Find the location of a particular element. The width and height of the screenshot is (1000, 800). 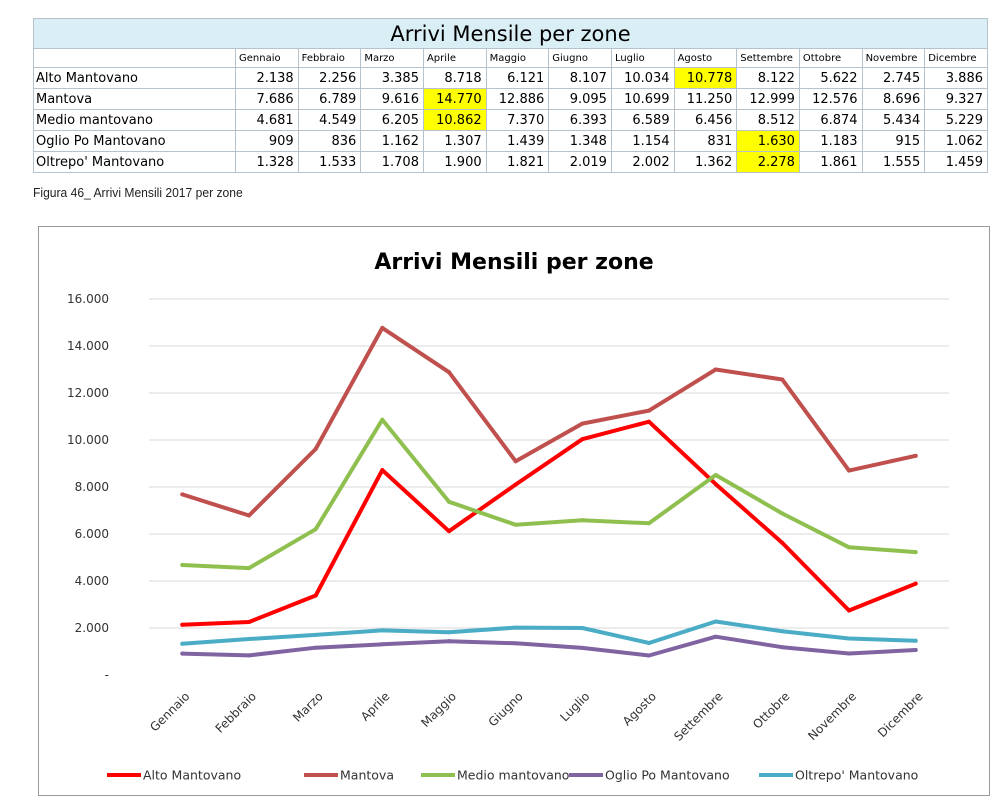

x-tick-label: Settembre is located at coordinates (698, 716).